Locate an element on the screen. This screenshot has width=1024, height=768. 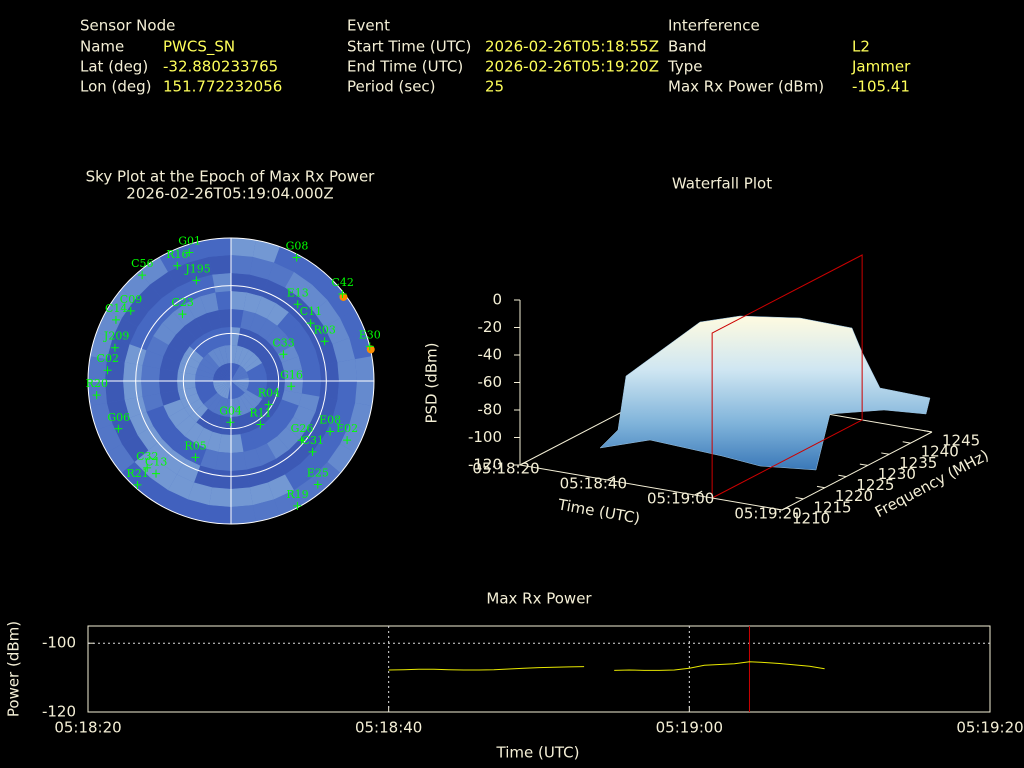
cursor-plane is located at coordinates (787, 376).